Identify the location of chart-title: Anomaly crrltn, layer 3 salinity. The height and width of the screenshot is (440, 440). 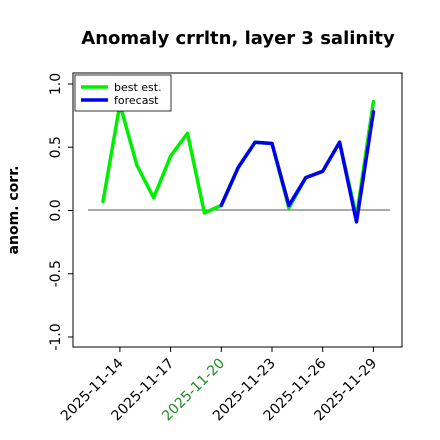
(238, 38).